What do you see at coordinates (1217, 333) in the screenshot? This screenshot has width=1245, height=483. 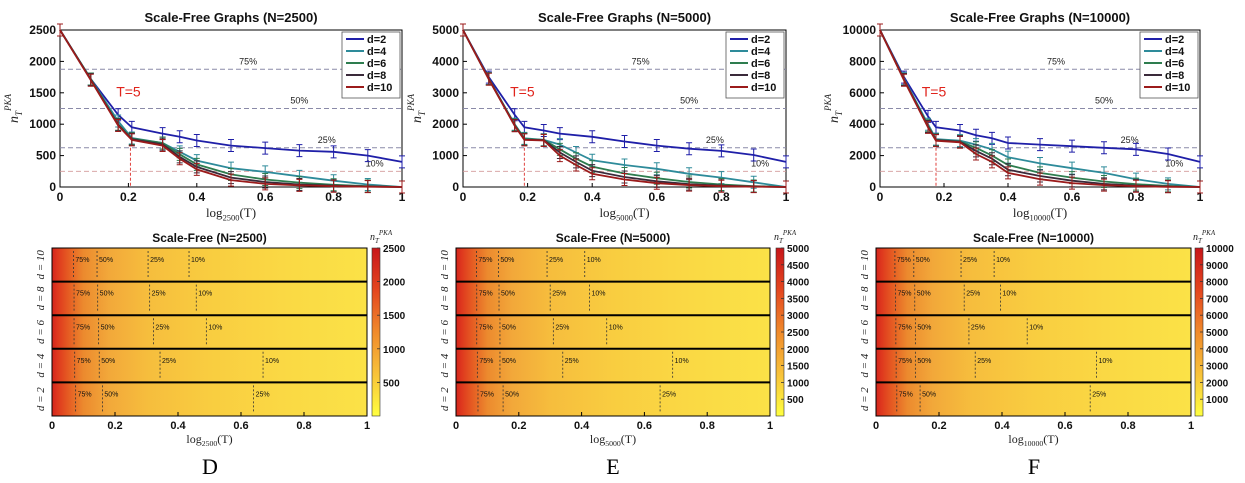 I see `colorbar-tick-label: 5000` at bounding box center [1217, 333].